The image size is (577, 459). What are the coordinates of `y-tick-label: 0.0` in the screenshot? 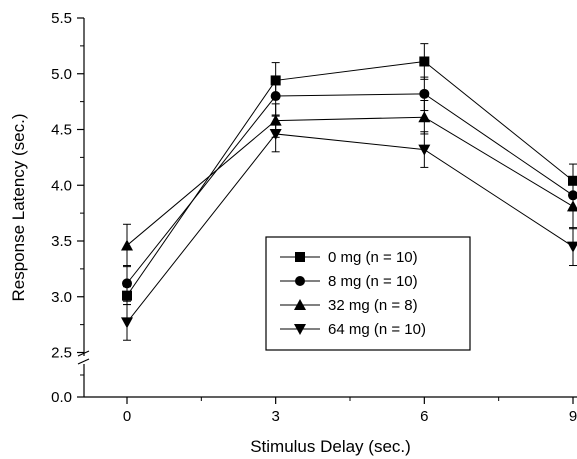 It's located at (61, 397).